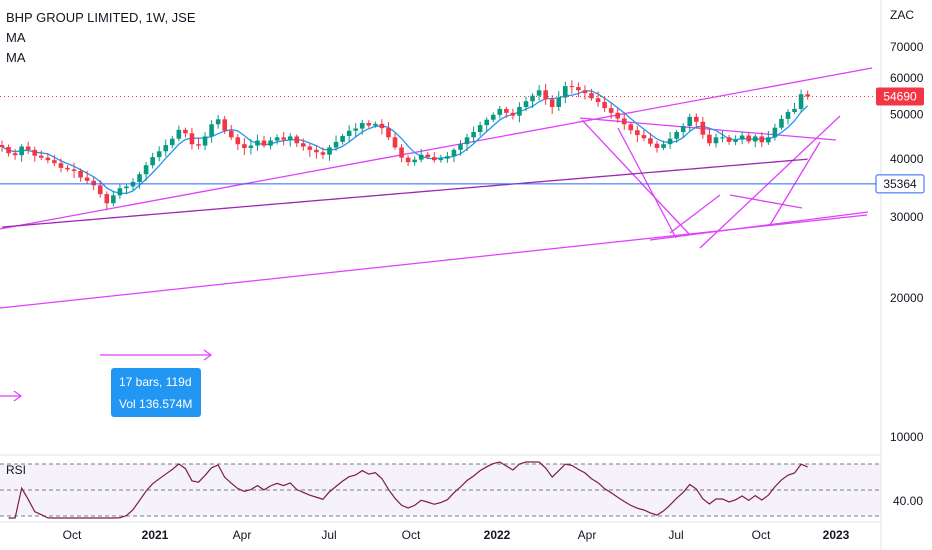  I want to click on ma-indicator-label-2: MA, so click(16, 57).